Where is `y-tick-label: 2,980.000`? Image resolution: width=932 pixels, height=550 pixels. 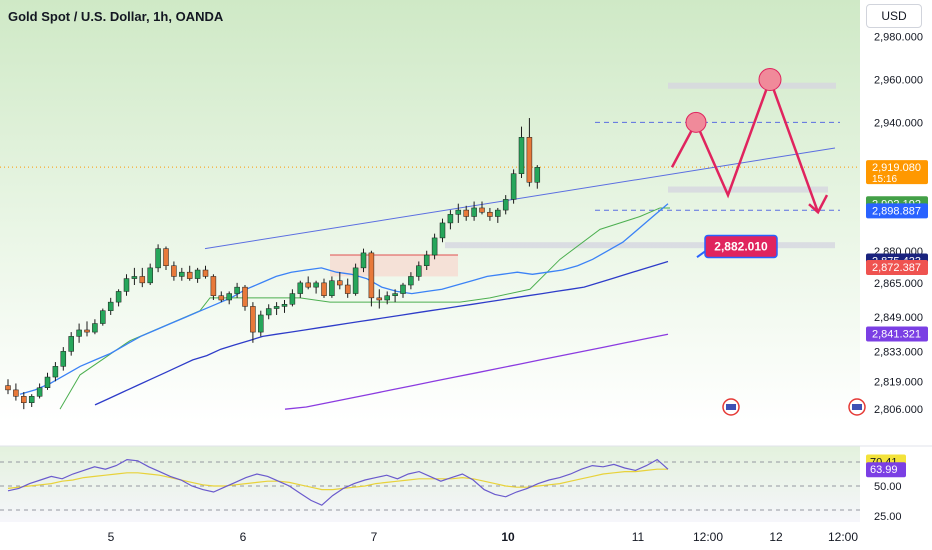
y-tick-label: 2,980.000 is located at coordinates (898, 38).